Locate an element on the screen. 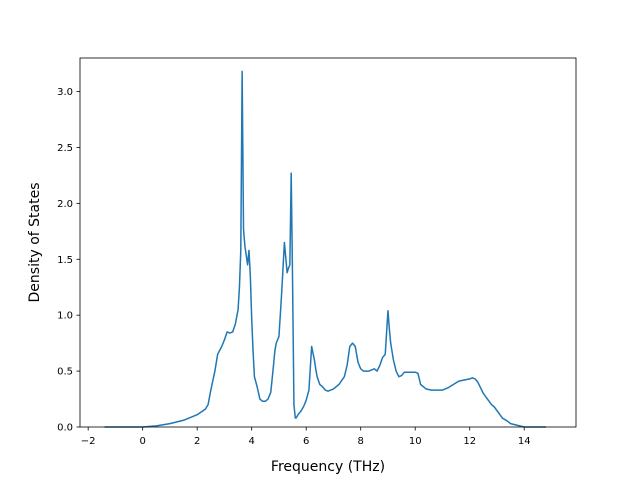 The width and height of the screenshot is (640, 480). x-tick-label: 4 is located at coordinates (252, 441).